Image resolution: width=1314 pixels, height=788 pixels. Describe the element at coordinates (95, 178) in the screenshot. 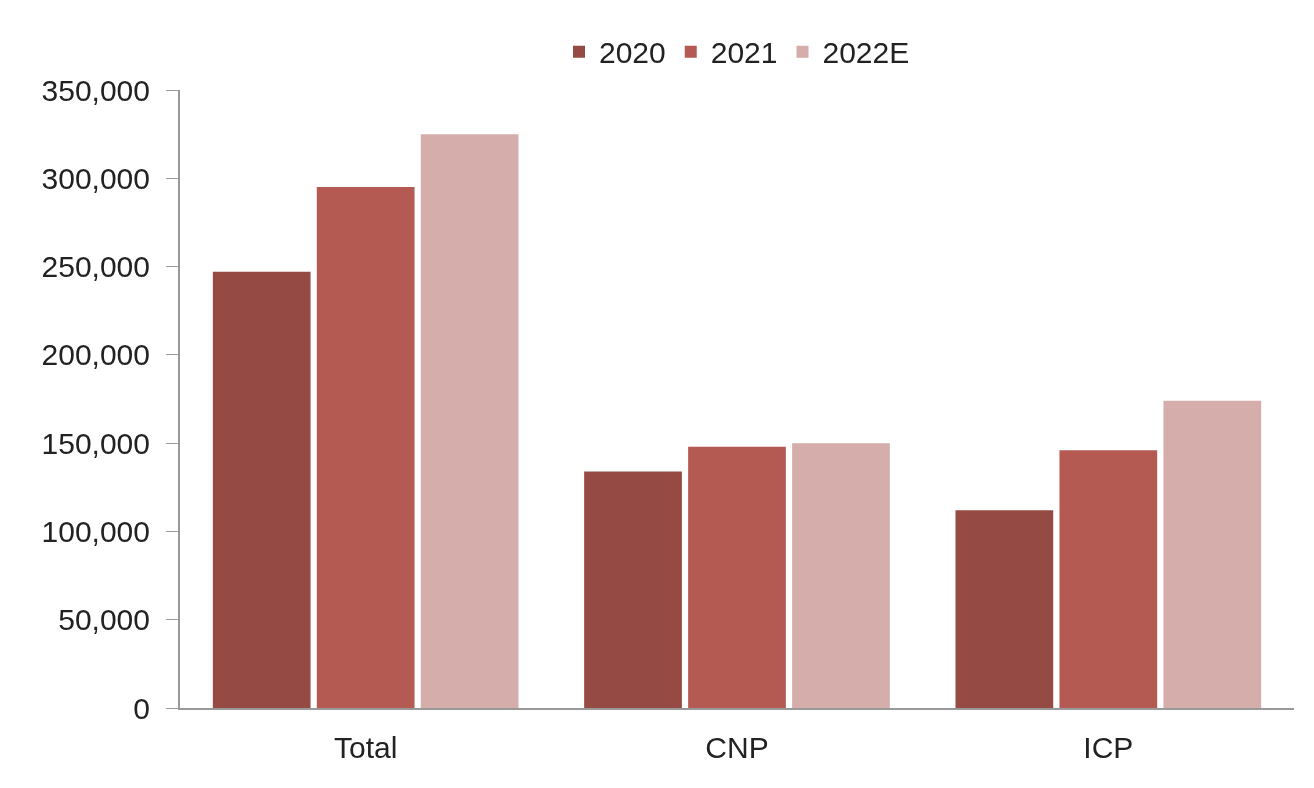

I see `y-tick-label: 300,000` at that location.